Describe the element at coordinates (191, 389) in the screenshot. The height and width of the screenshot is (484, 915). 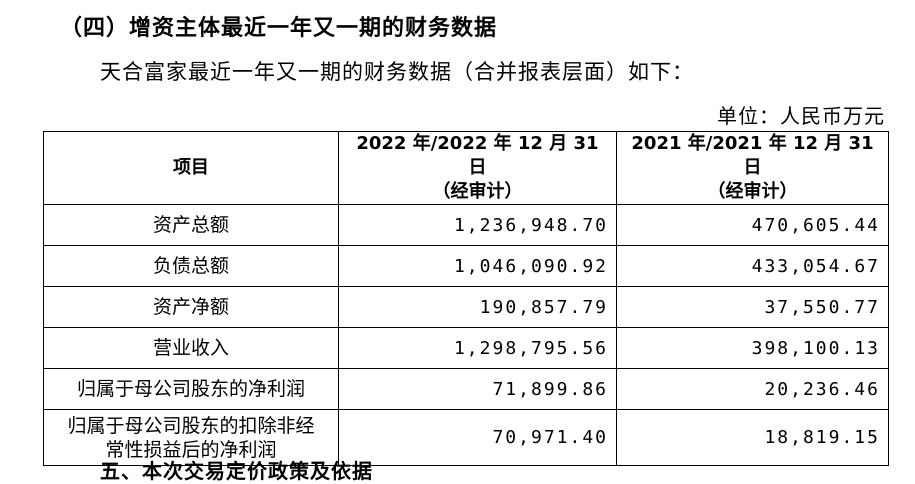
I see `row-label: 归属于母公司股东的净利润` at that location.